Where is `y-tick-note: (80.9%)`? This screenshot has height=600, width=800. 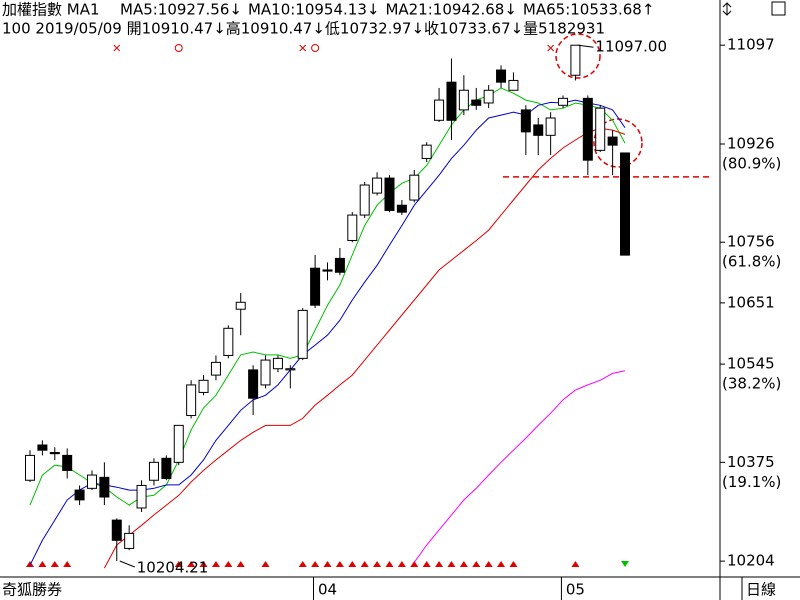
y-tick-note: (80.9%) is located at coordinates (751, 163).